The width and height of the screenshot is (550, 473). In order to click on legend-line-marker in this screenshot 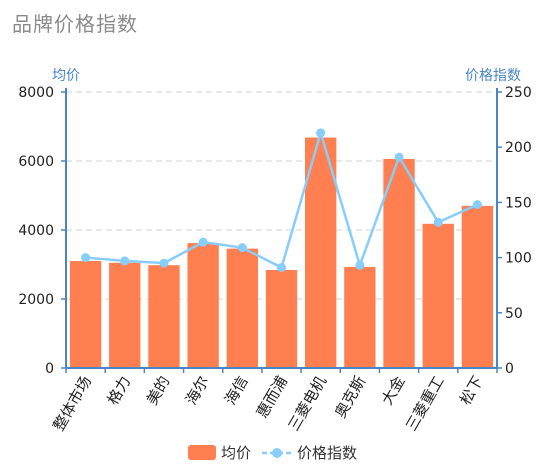, I will do `click(277, 453)`.